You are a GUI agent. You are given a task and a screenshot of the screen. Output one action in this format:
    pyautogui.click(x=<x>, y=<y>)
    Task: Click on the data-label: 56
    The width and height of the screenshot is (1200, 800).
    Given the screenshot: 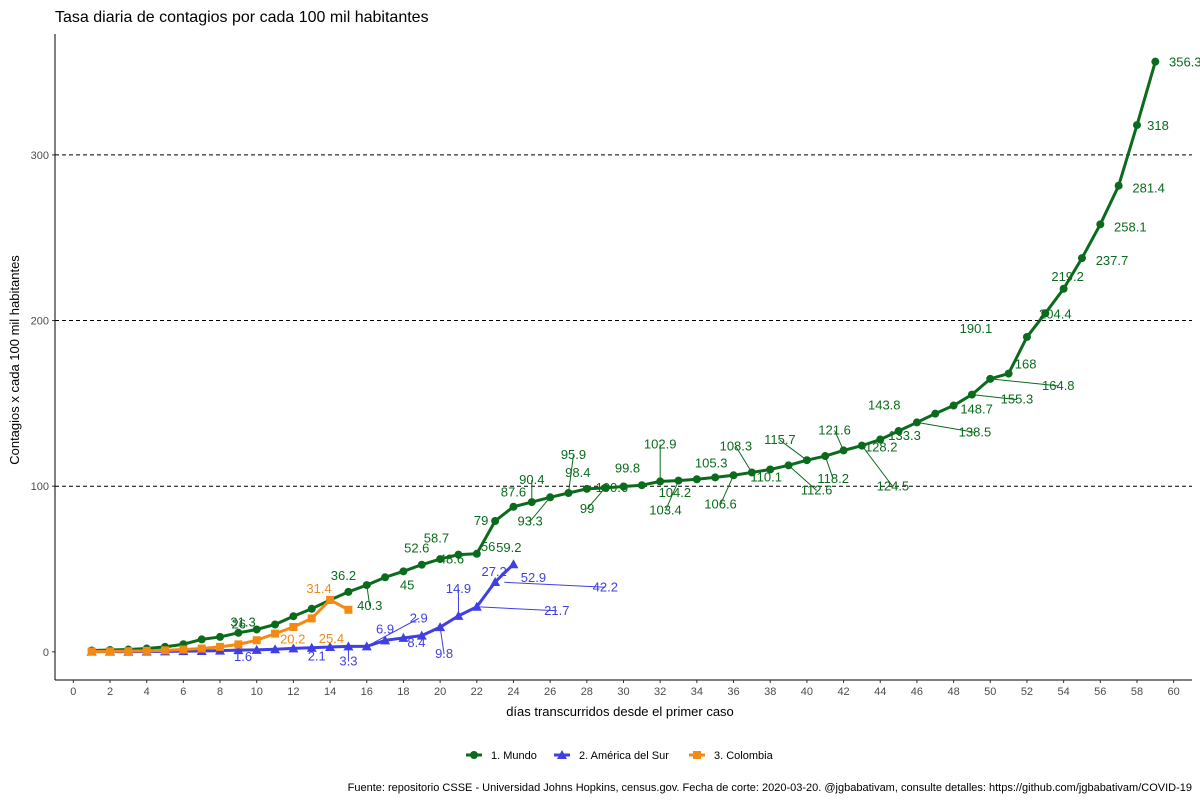 What is the action you would take?
    pyautogui.click(x=488, y=546)
    